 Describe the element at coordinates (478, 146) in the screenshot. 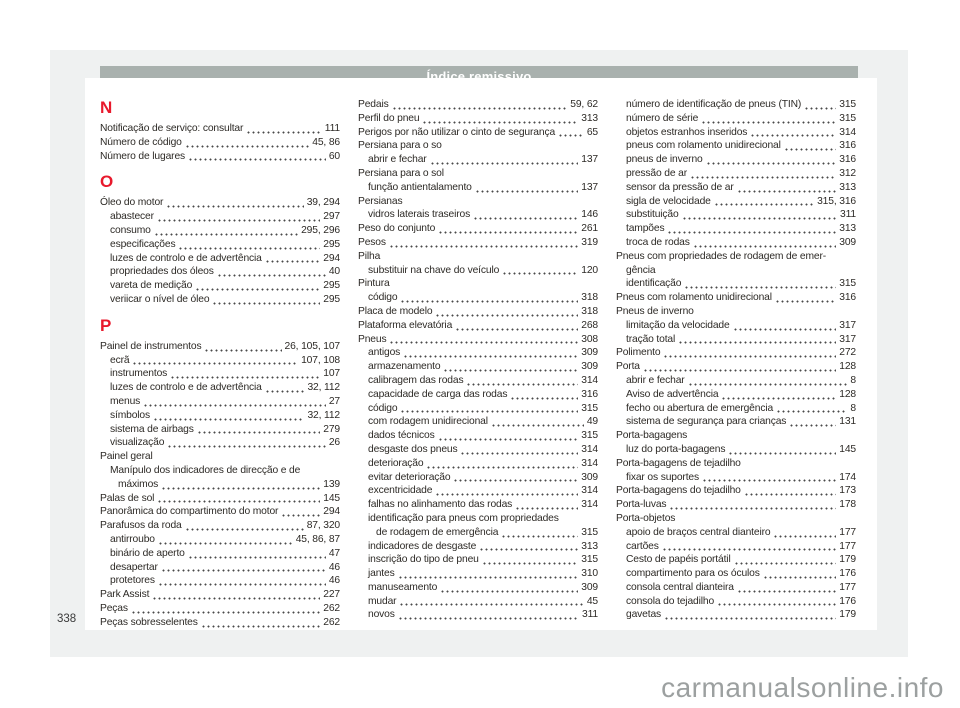

I see `index-entry: Persiana para o so` at that location.